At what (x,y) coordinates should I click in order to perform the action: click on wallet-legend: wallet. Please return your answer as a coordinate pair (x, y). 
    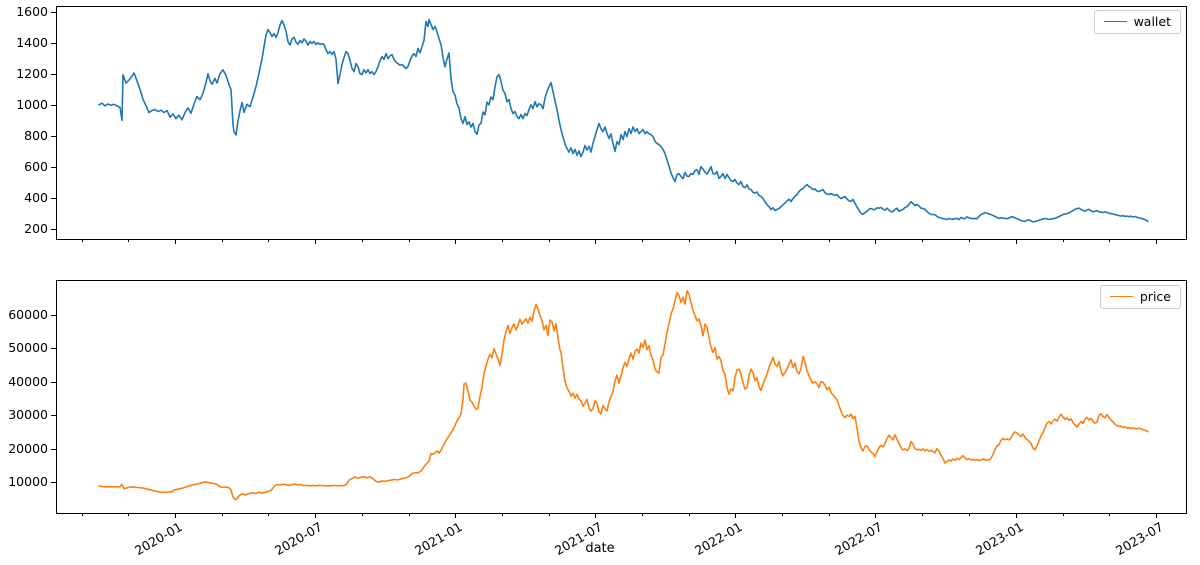
    Looking at the image, I should click on (1137, 22).